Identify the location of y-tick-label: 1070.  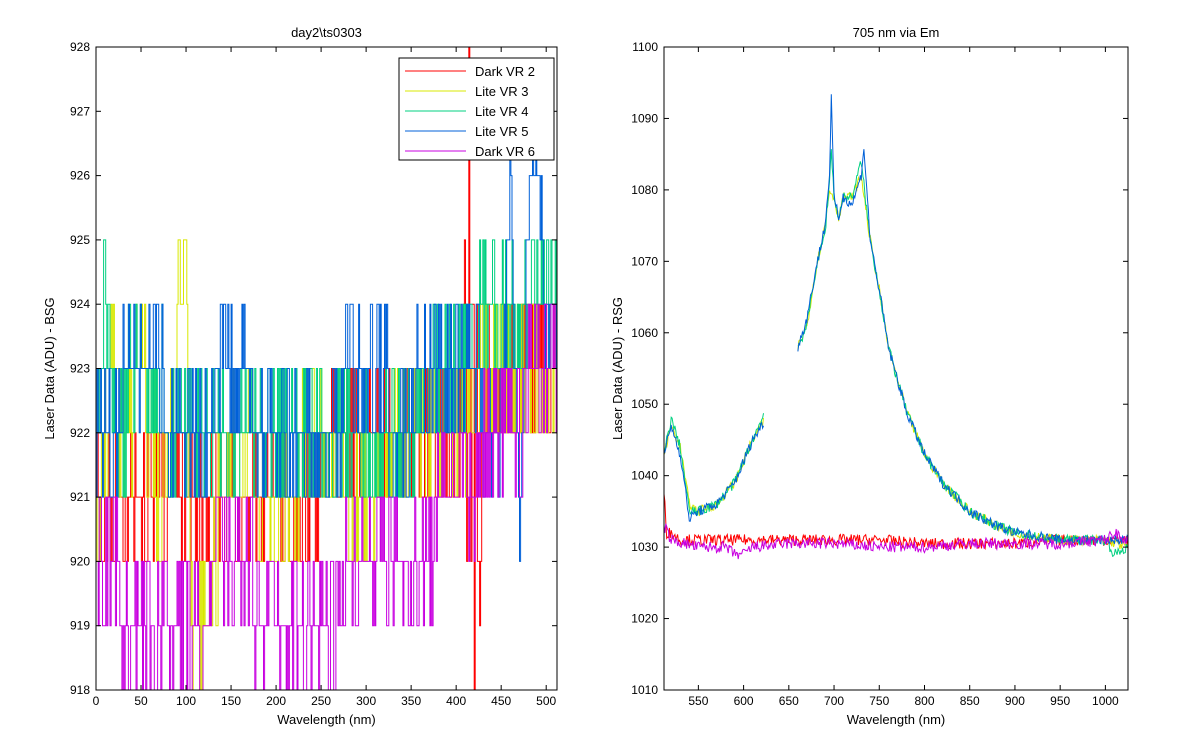
(644, 261).